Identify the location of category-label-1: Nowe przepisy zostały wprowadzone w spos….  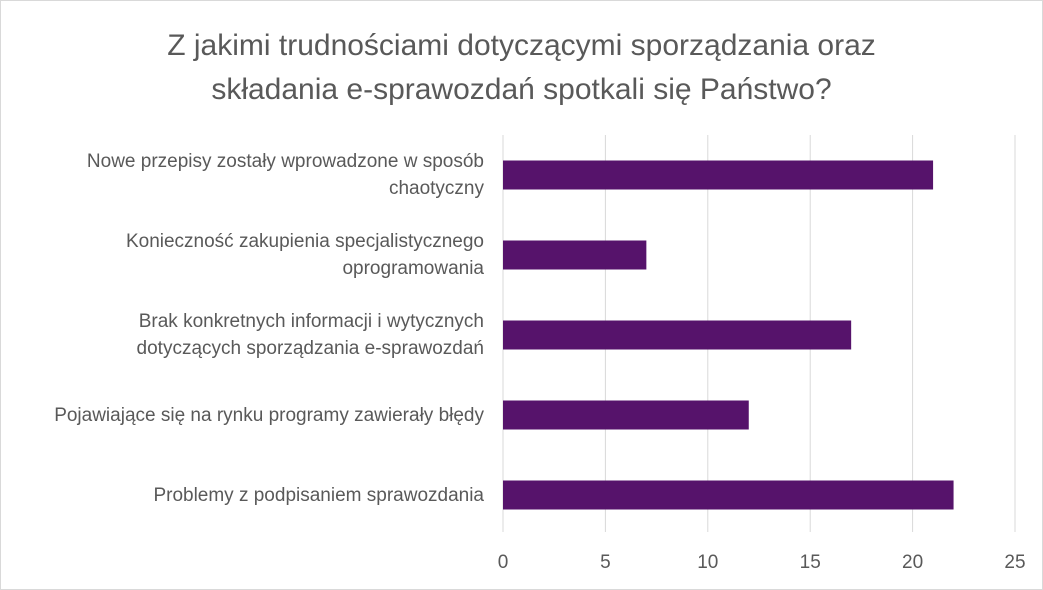
(249, 175).